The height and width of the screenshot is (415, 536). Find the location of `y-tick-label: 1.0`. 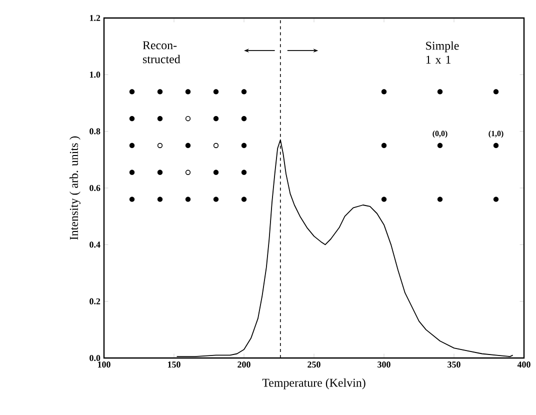

y-tick-label: 1.0 is located at coordinates (95, 75).